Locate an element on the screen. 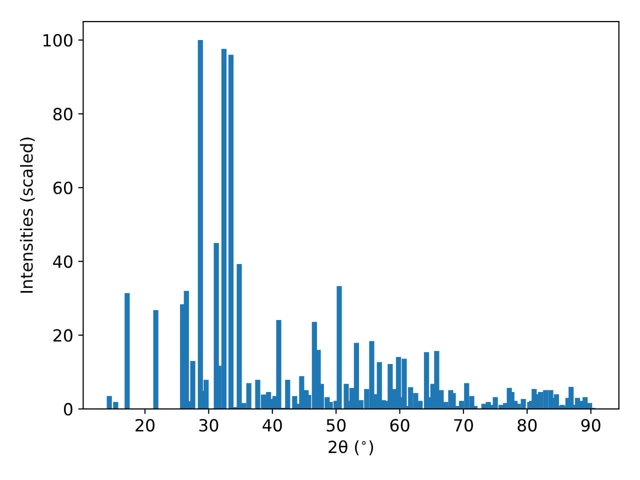 The image size is (640, 480). y-tick-label: 20 is located at coordinates (62, 335).